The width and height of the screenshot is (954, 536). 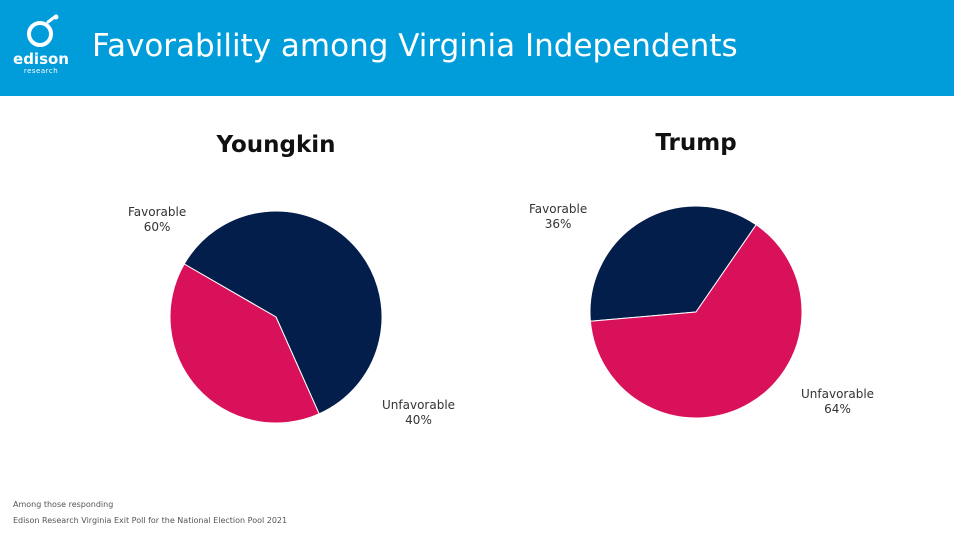 What do you see at coordinates (418, 420) in the screenshot?
I see `label-unfavorable-value: 40%` at bounding box center [418, 420].